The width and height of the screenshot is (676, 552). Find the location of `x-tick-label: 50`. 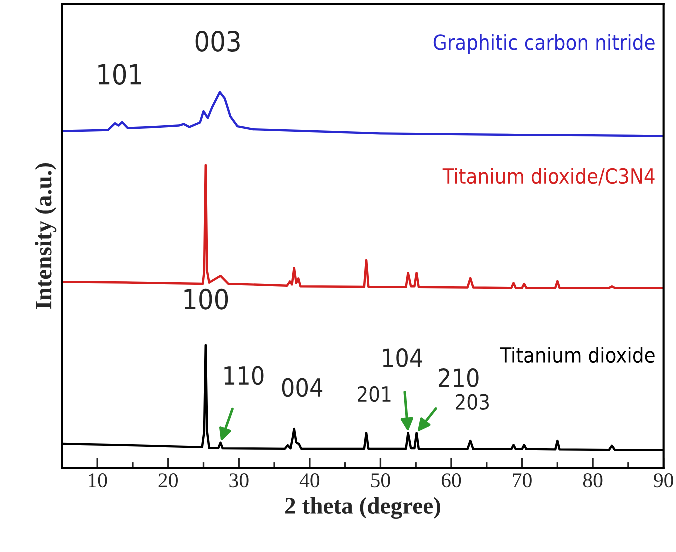

x-tick-label: 50 is located at coordinates (381, 481).